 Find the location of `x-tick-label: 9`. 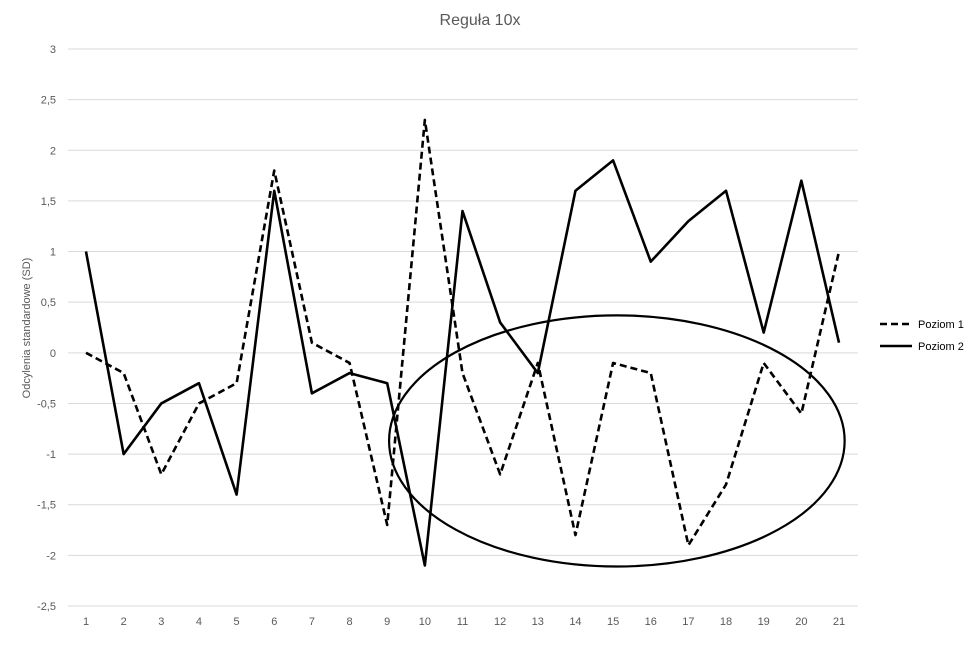

x-tick-label: 9 is located at coordinates (387, 622).